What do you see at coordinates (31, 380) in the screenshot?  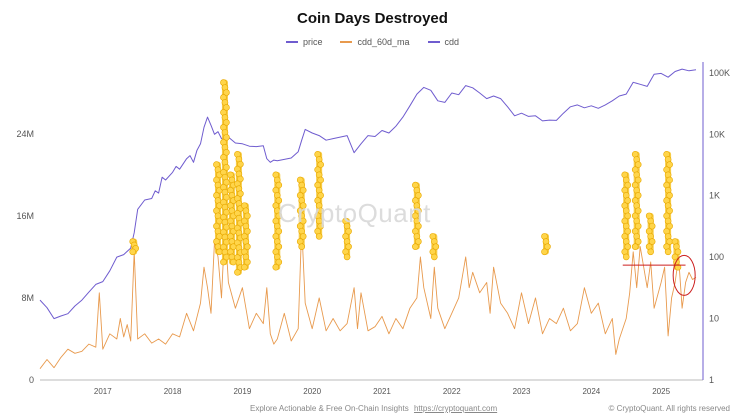 I see `y-left-tick-label: 0` at bounding box center [31, 380].